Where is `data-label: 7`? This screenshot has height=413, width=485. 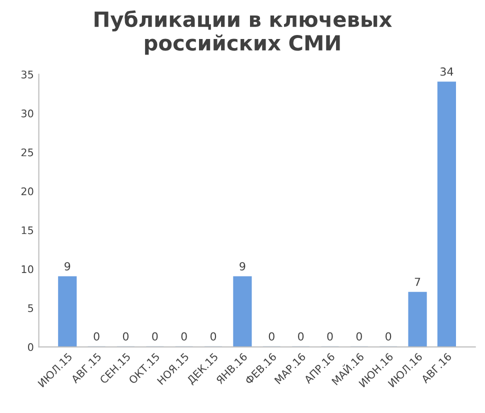 data-label: 7 is located at coordinates (417, 282).